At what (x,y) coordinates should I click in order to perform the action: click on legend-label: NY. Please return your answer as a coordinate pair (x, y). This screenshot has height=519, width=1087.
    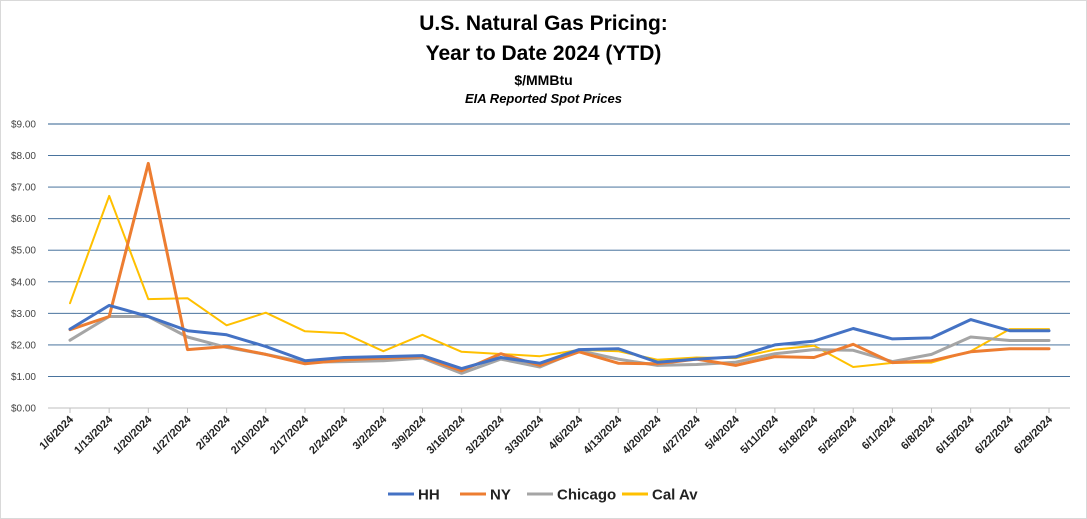
    Looking at the image, I should click on (500, 495).